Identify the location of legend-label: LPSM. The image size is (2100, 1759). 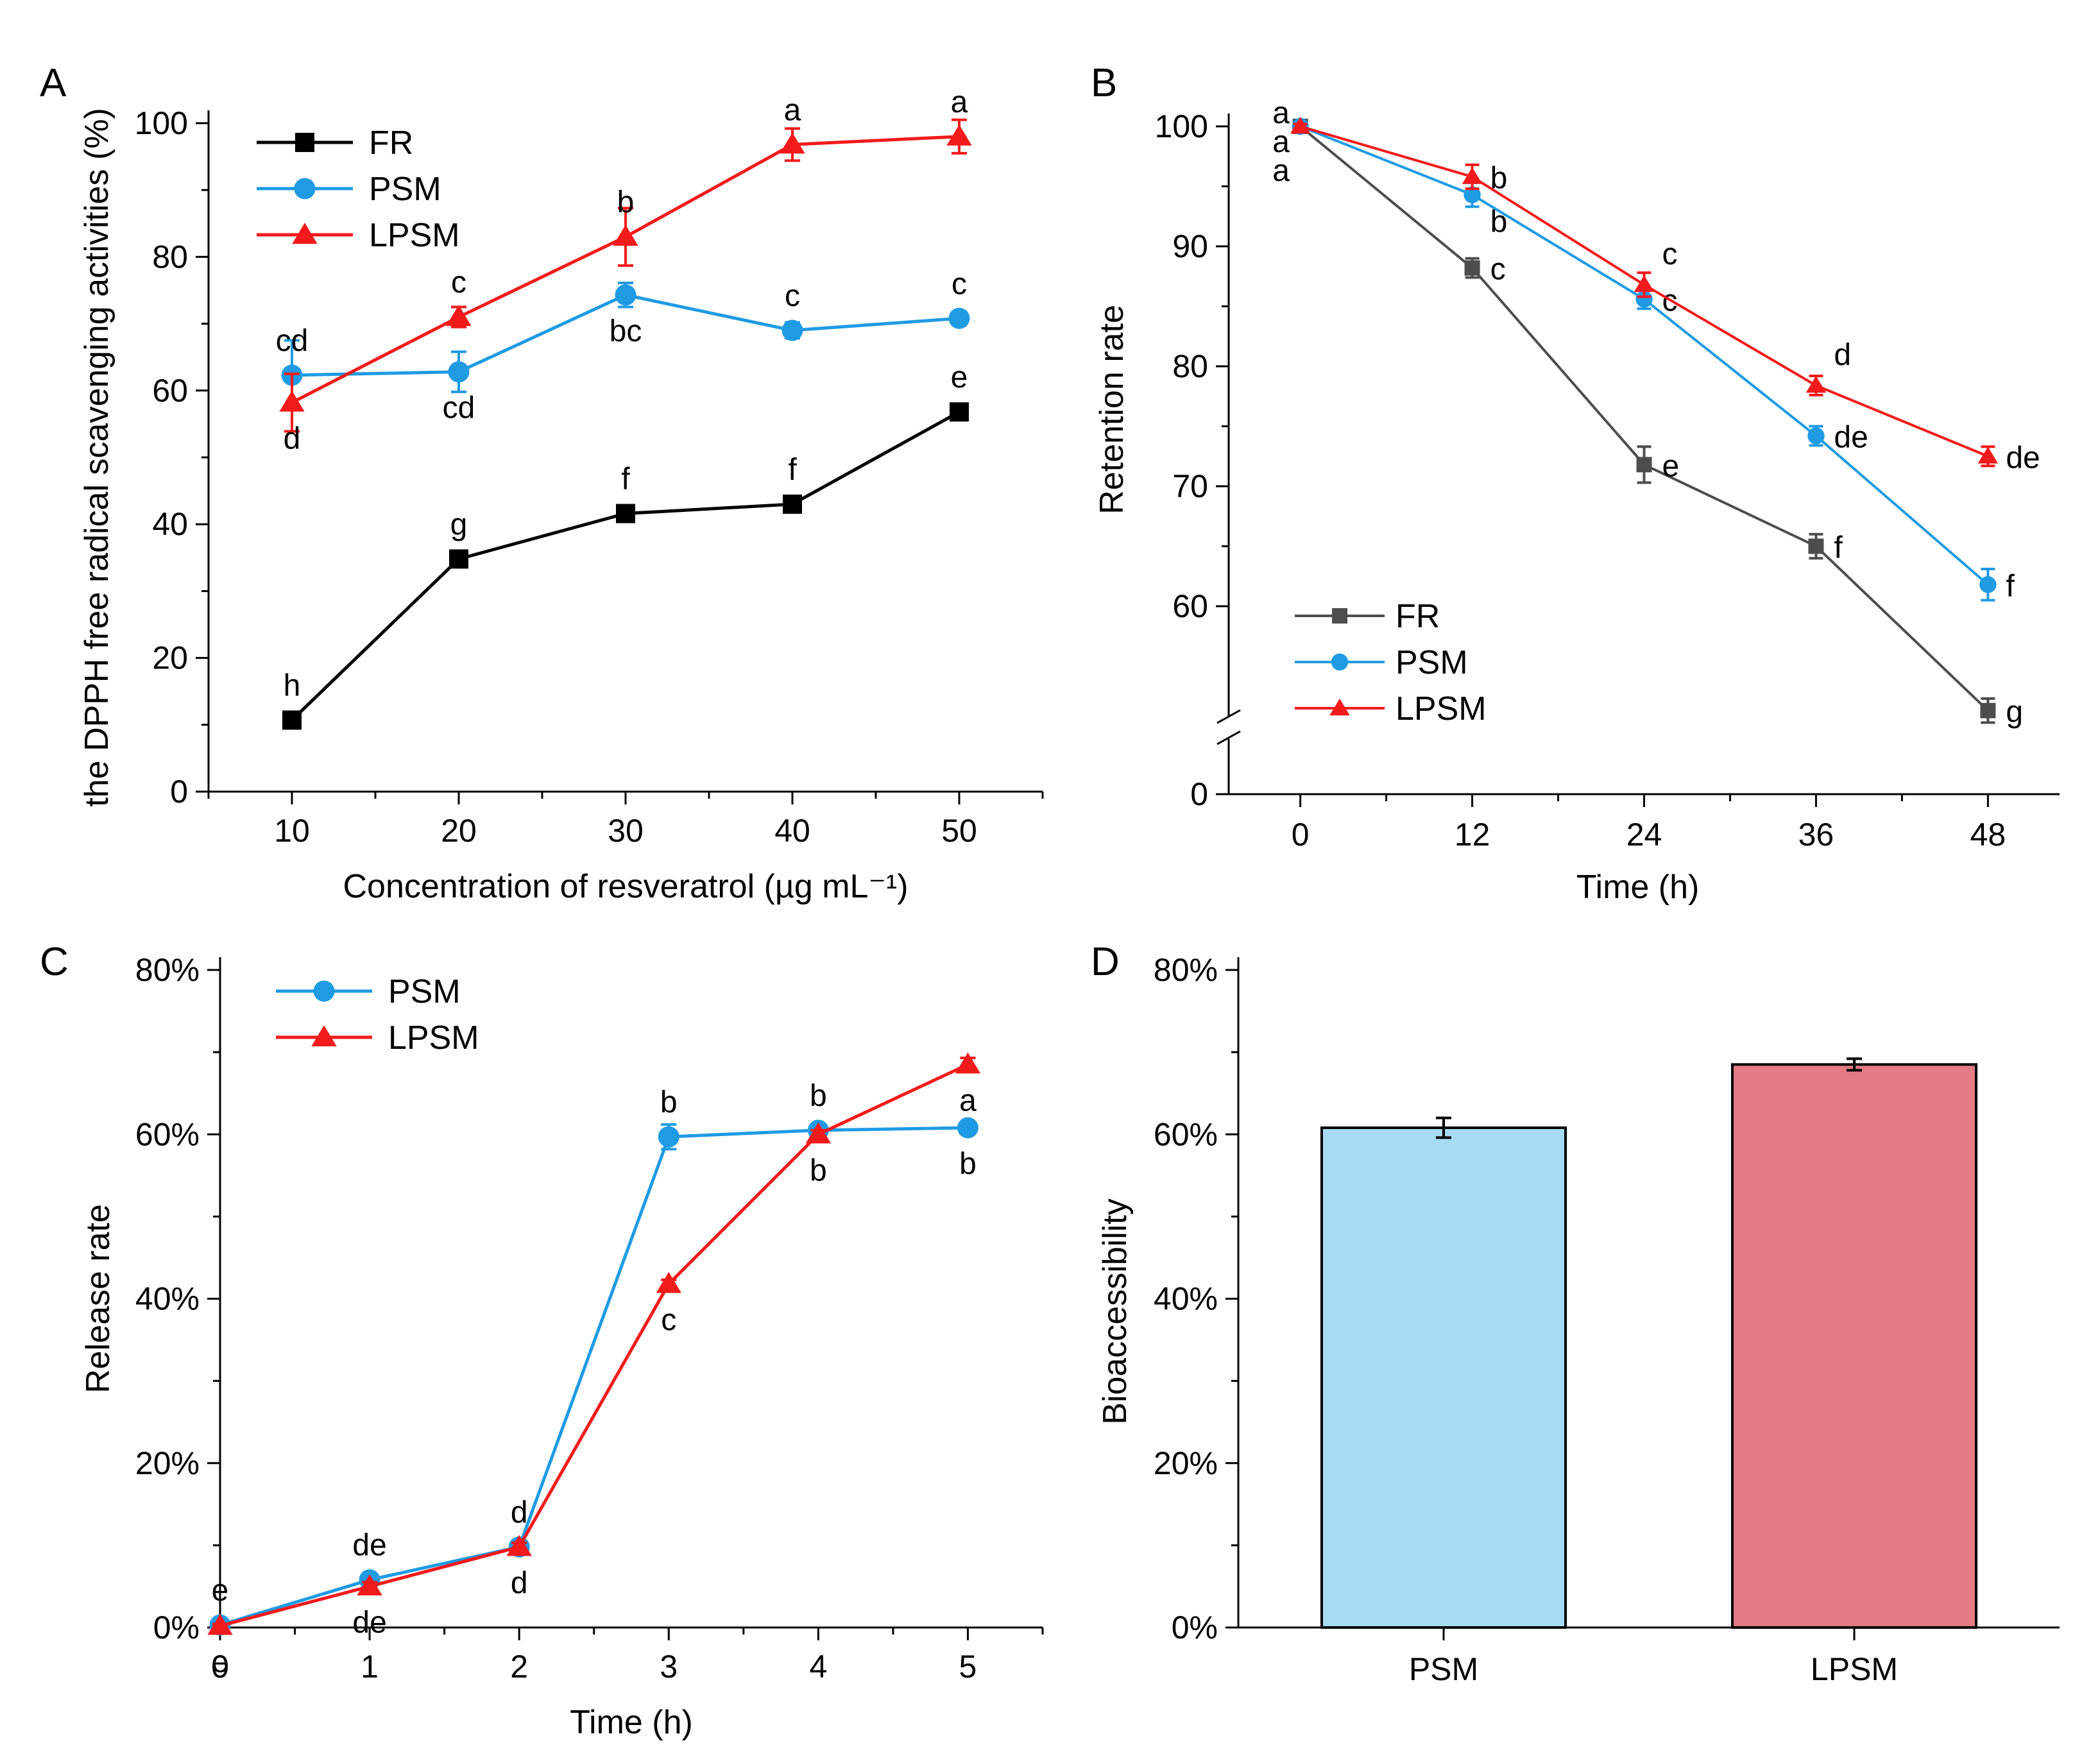
(433, 1038).